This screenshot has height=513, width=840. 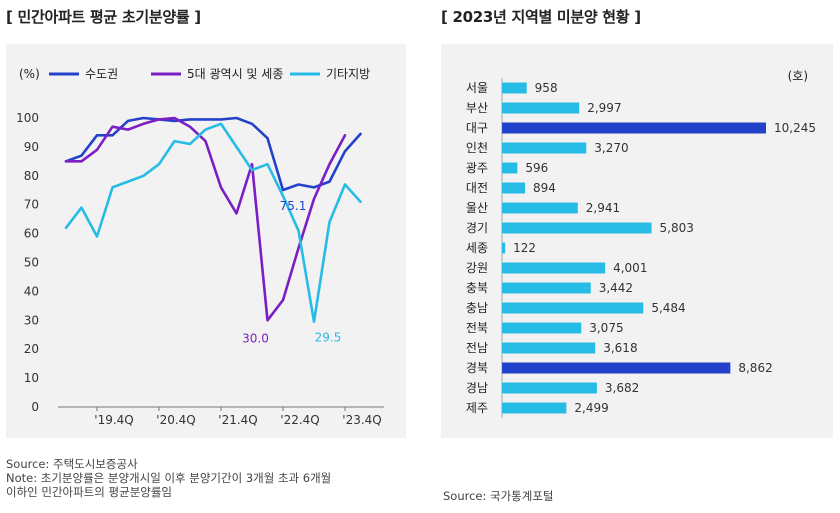 I want to click on legend-label: 수도권, so click(x=101, y=74).